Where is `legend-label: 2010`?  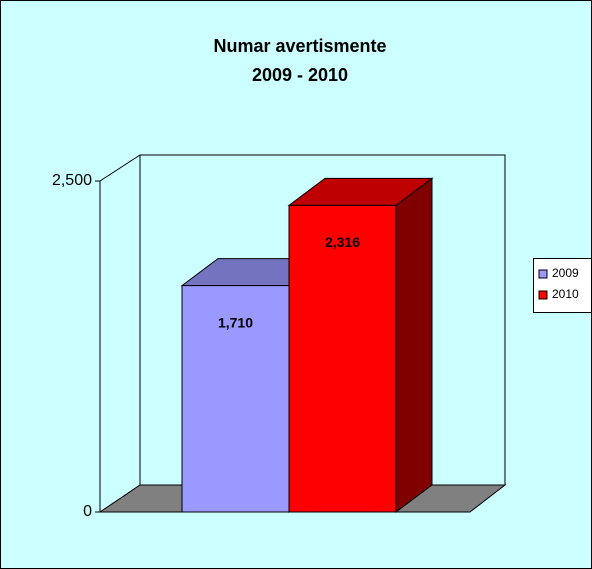 legend-label: 2010 is located at coordinates (565, 294).